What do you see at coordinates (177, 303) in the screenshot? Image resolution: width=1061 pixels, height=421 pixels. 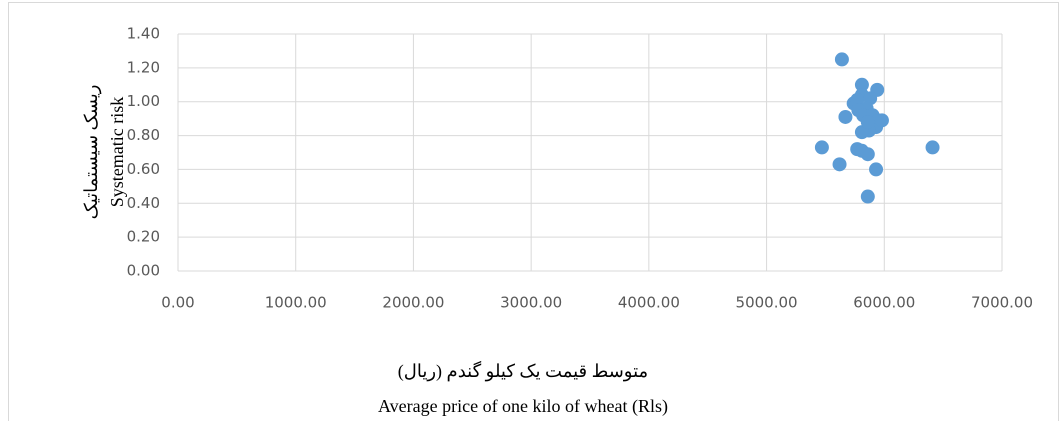 I see `x-tick-label: 0.00` at bounding box center [177, 303].